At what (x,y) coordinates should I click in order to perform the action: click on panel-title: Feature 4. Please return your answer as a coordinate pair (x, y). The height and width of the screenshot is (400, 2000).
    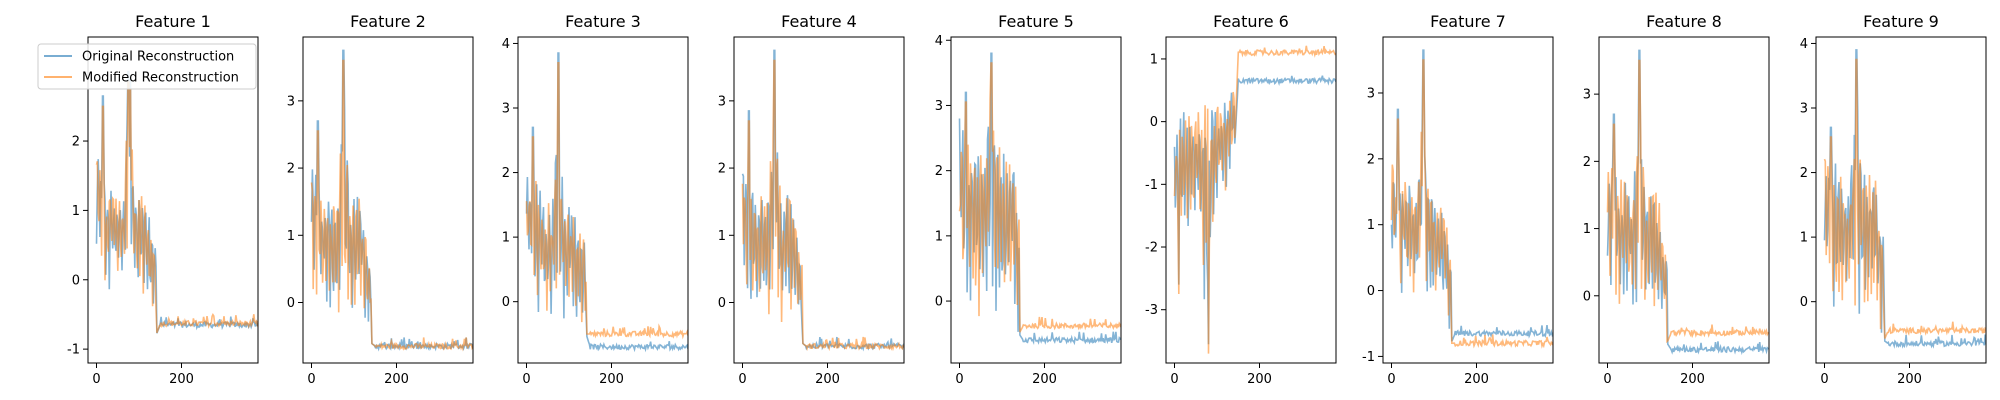
    Looking at the image, I should click on (819, 21).